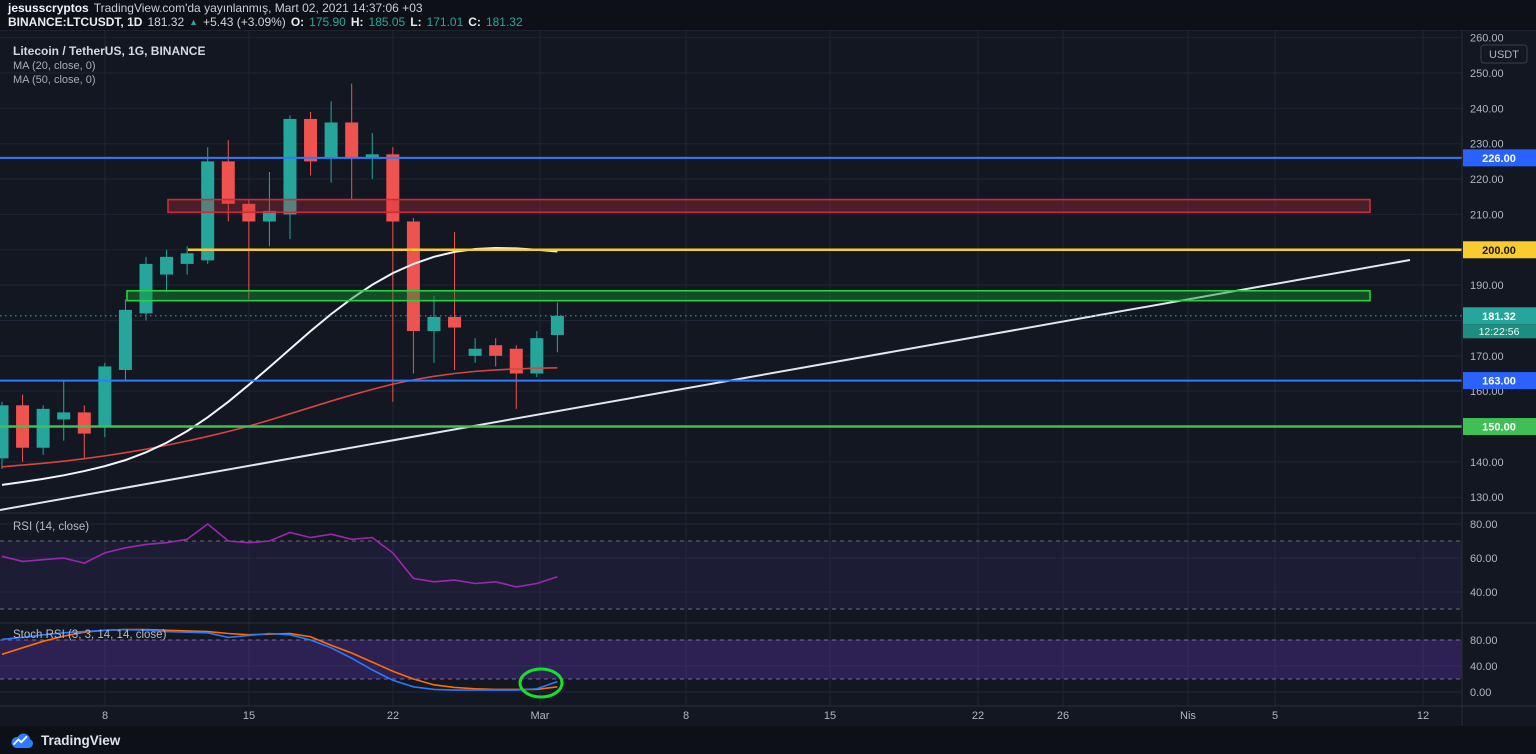  Describe the element at coordinates (1487, 180) in the screenshot. I see `svg-text: 220.00` at that location.